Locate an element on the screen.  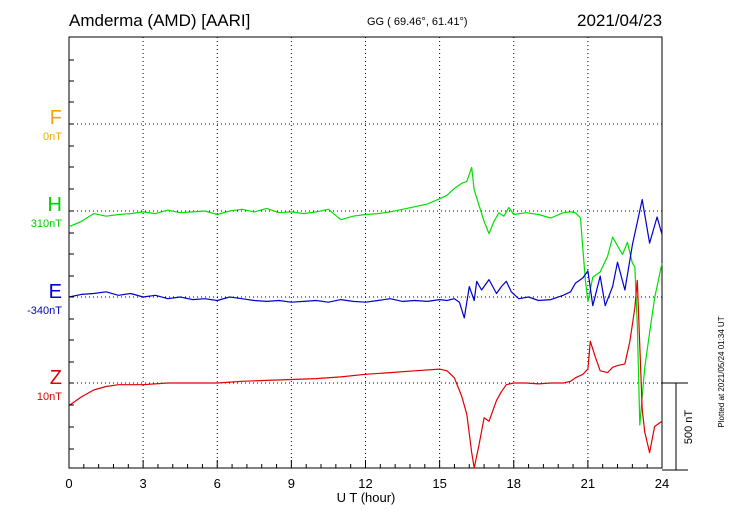
x-tick-label: 12 is located at coordinates (365, 483).